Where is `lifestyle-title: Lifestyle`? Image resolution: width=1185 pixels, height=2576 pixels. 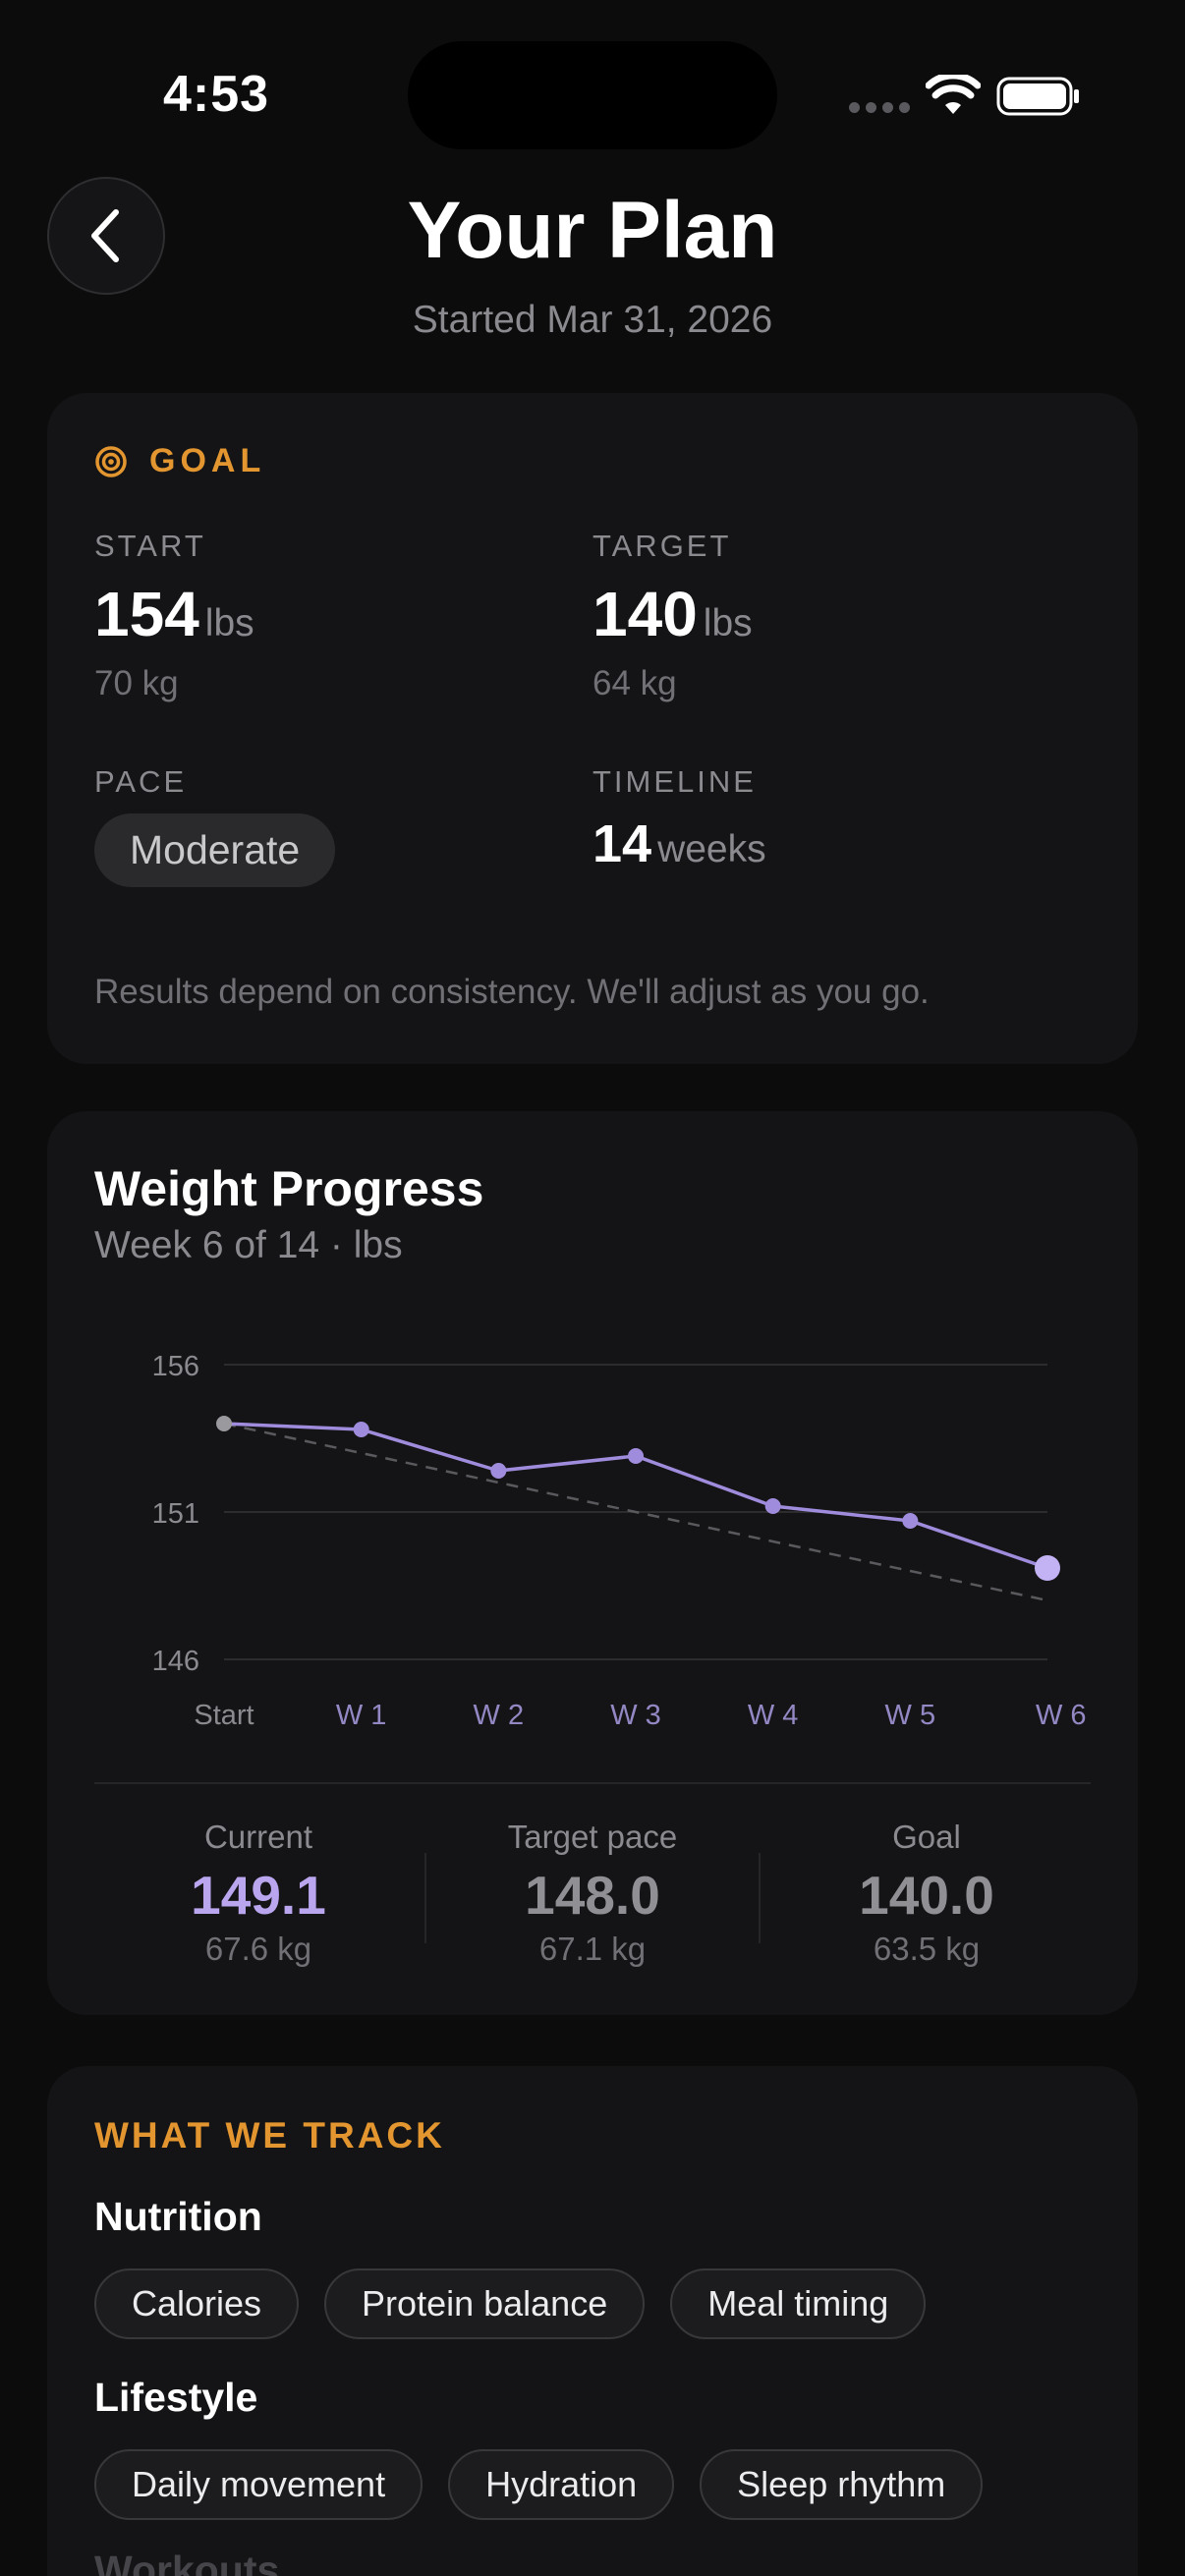
lifestyle-title: Lifestyle is located at coordinates (176, 2397).